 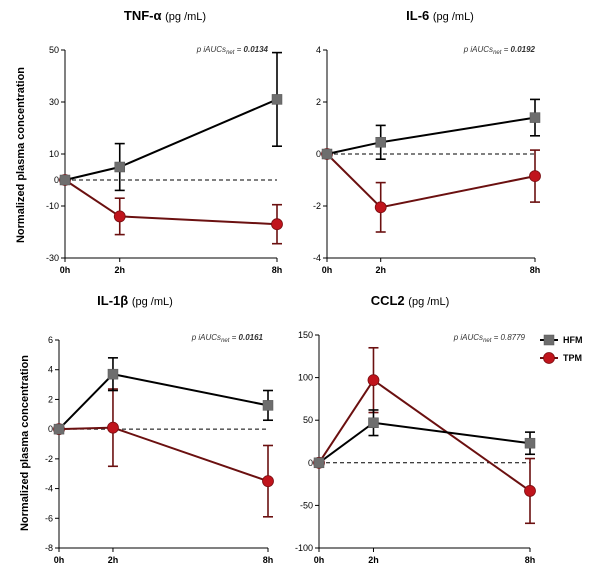 I want to click on stat-value: 0.0134, so click(x=256, y=49).